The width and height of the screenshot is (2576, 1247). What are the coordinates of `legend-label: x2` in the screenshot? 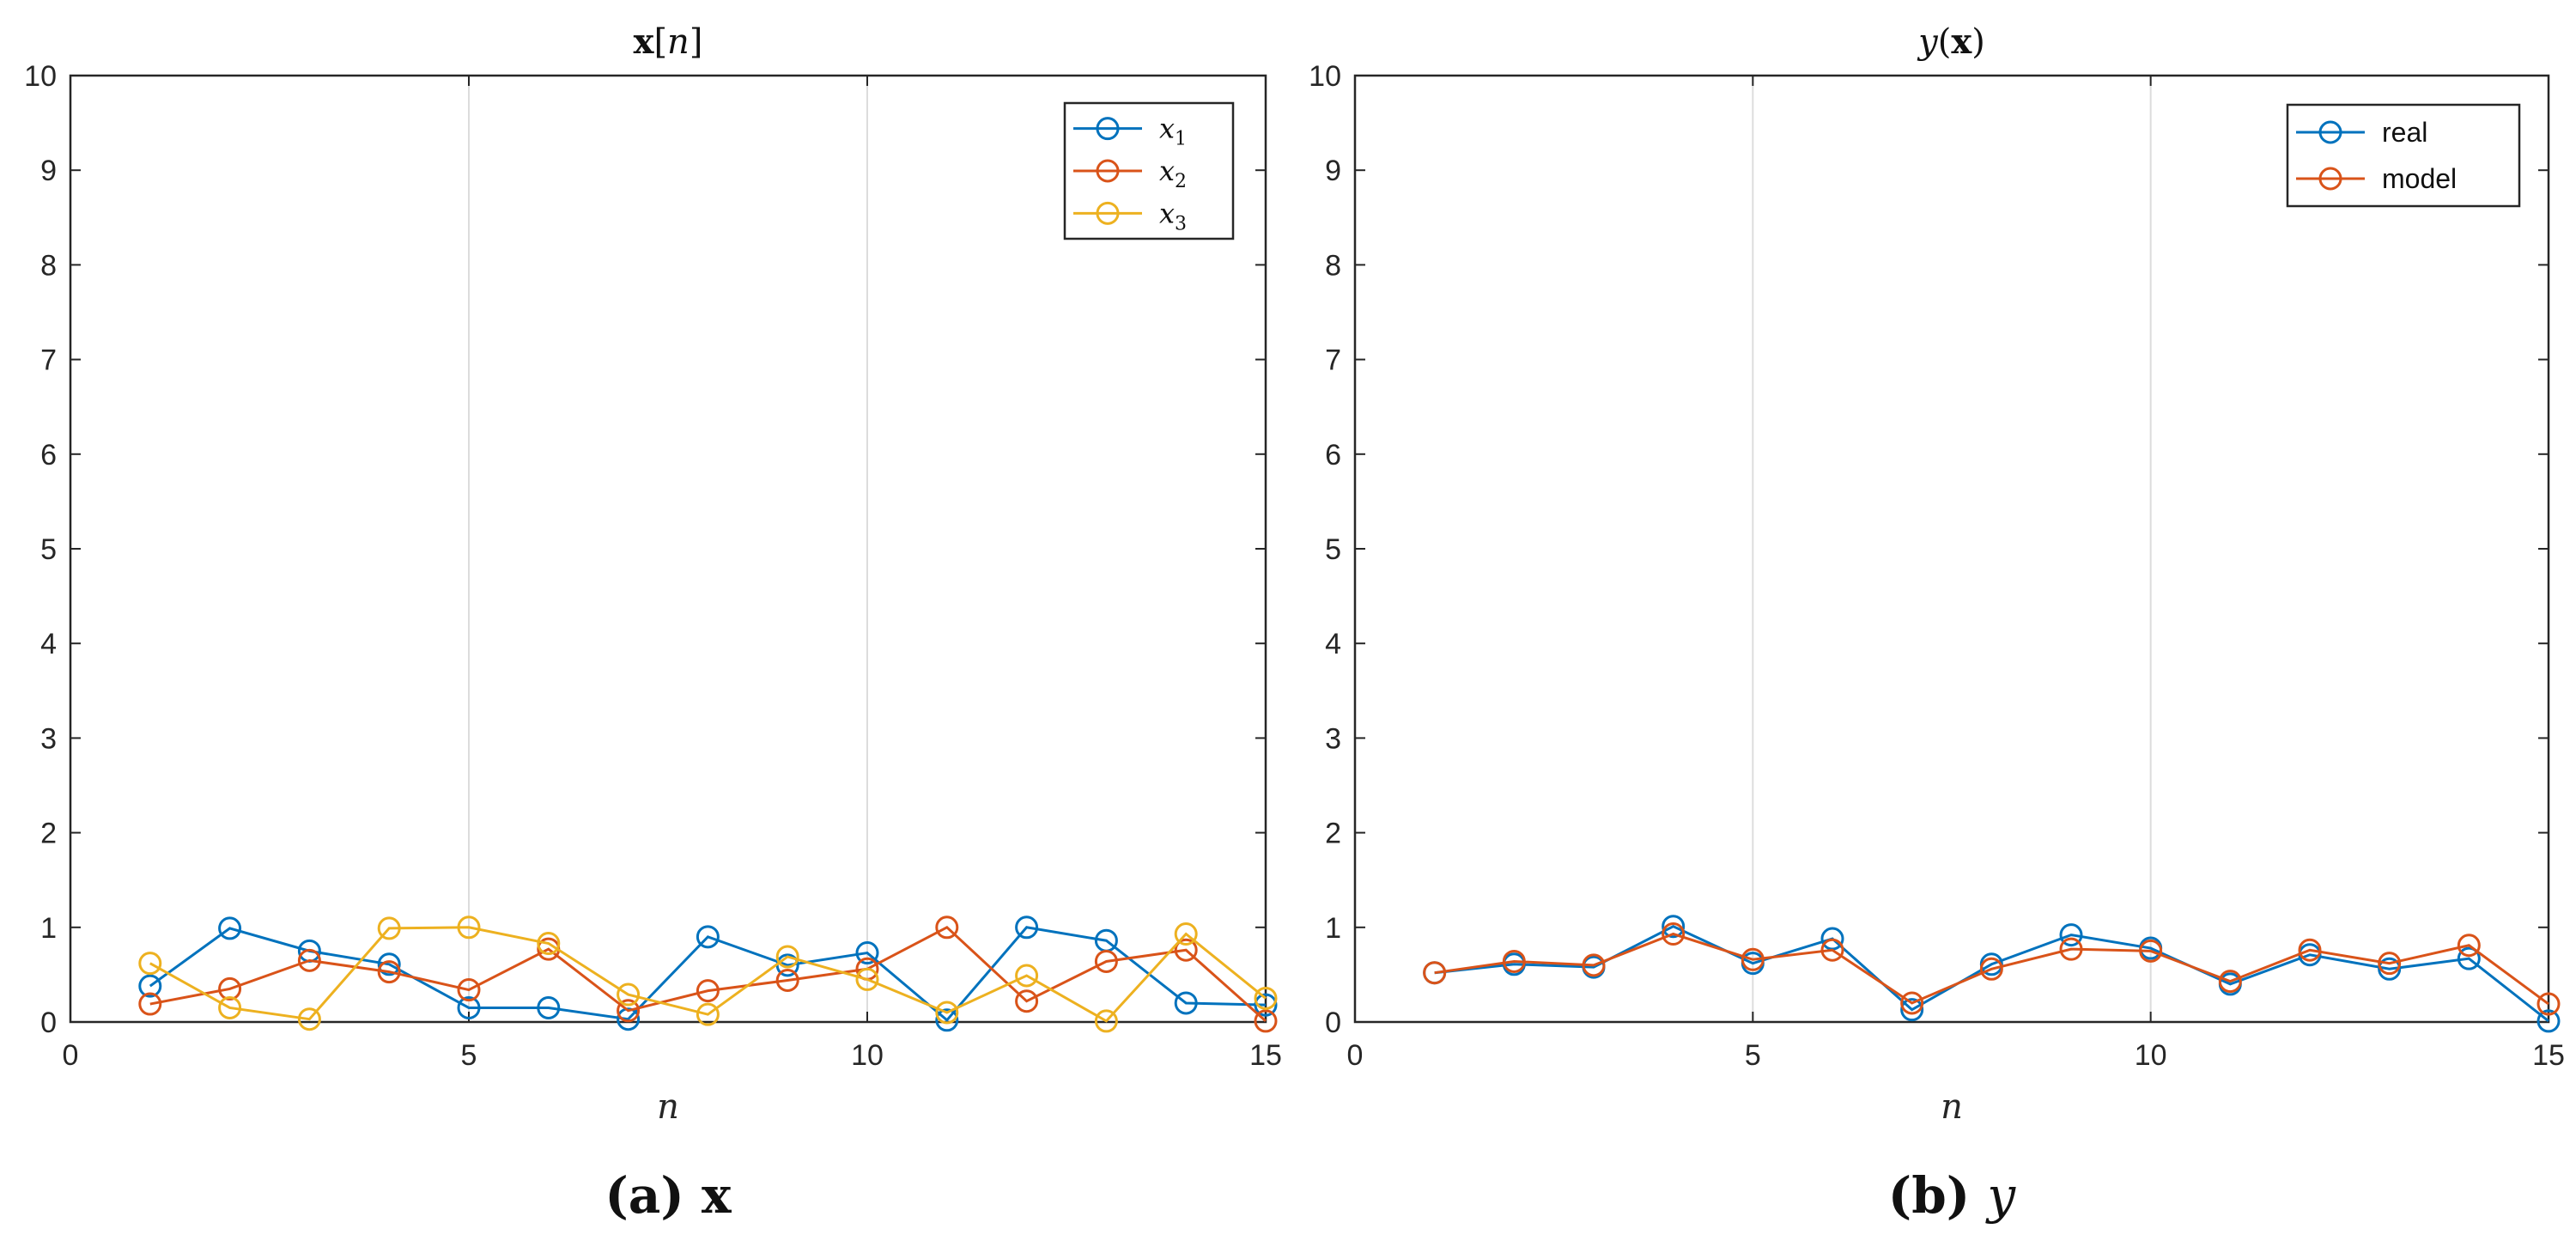 It's located at (1173, 173).